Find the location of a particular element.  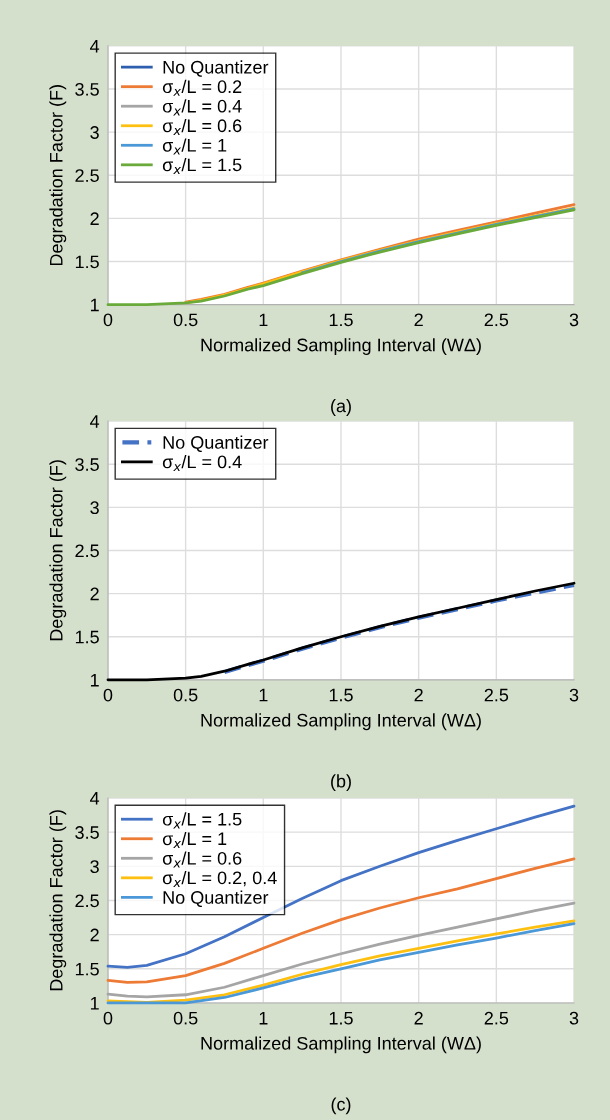

text: (a) is located at coordinates (341, 407).